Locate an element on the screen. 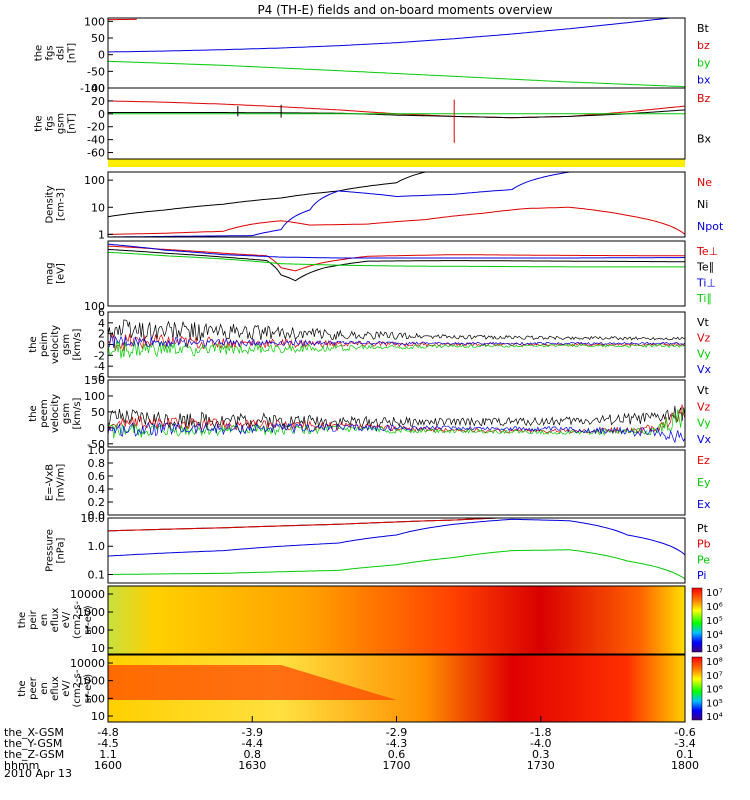 This screenshot has height=800, width=750. y-tick-label: 0.8 is located at coordinates (97, 463).